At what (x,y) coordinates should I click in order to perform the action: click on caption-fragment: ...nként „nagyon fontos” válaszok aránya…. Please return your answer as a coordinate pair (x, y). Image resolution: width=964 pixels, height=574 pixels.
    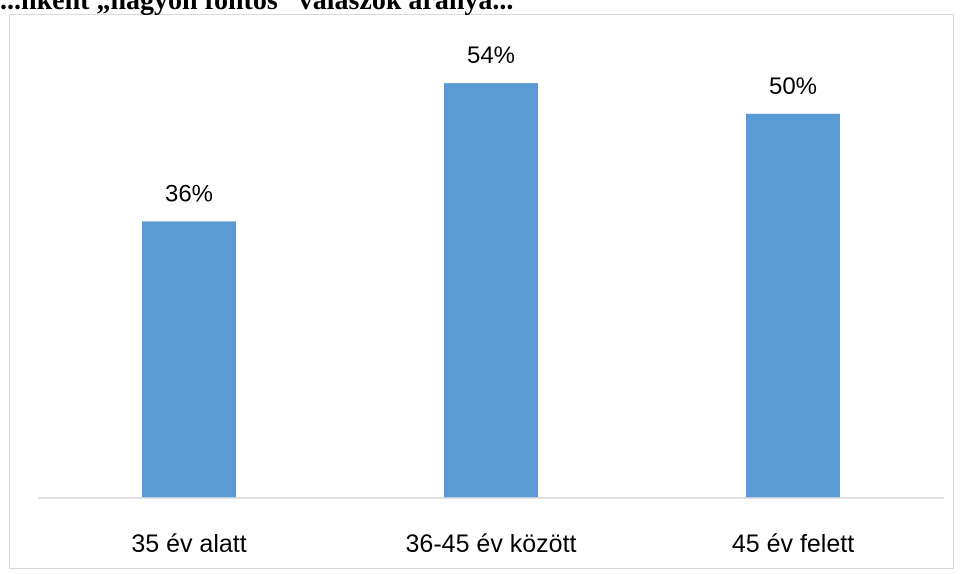
    Looking at the image, I should click on (257, 8).